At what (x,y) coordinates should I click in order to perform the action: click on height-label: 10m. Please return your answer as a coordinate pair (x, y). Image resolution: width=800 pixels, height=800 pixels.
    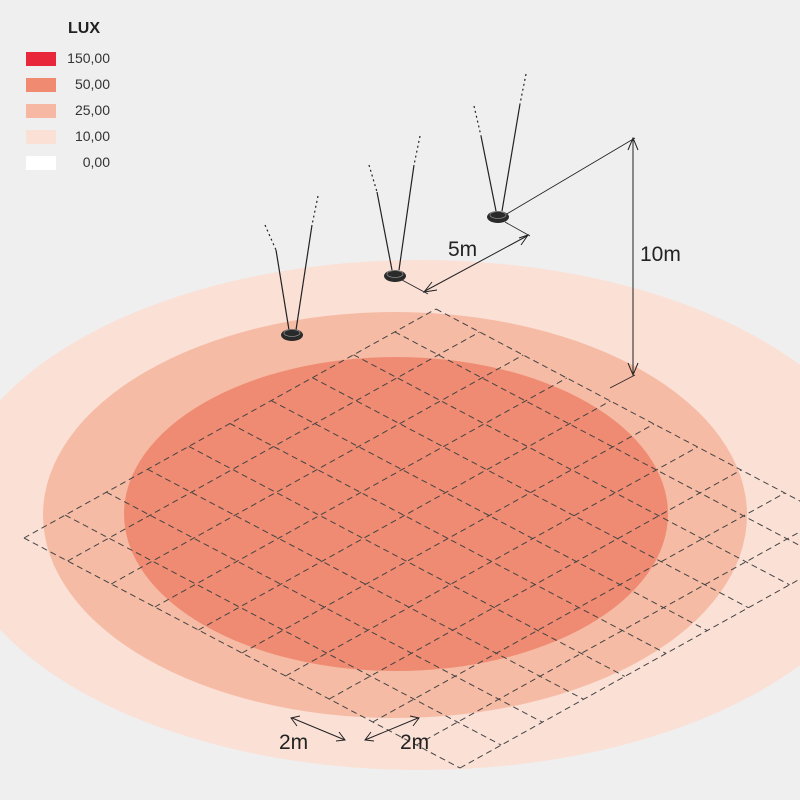
    Looking at the image, I should click on (660, 254).